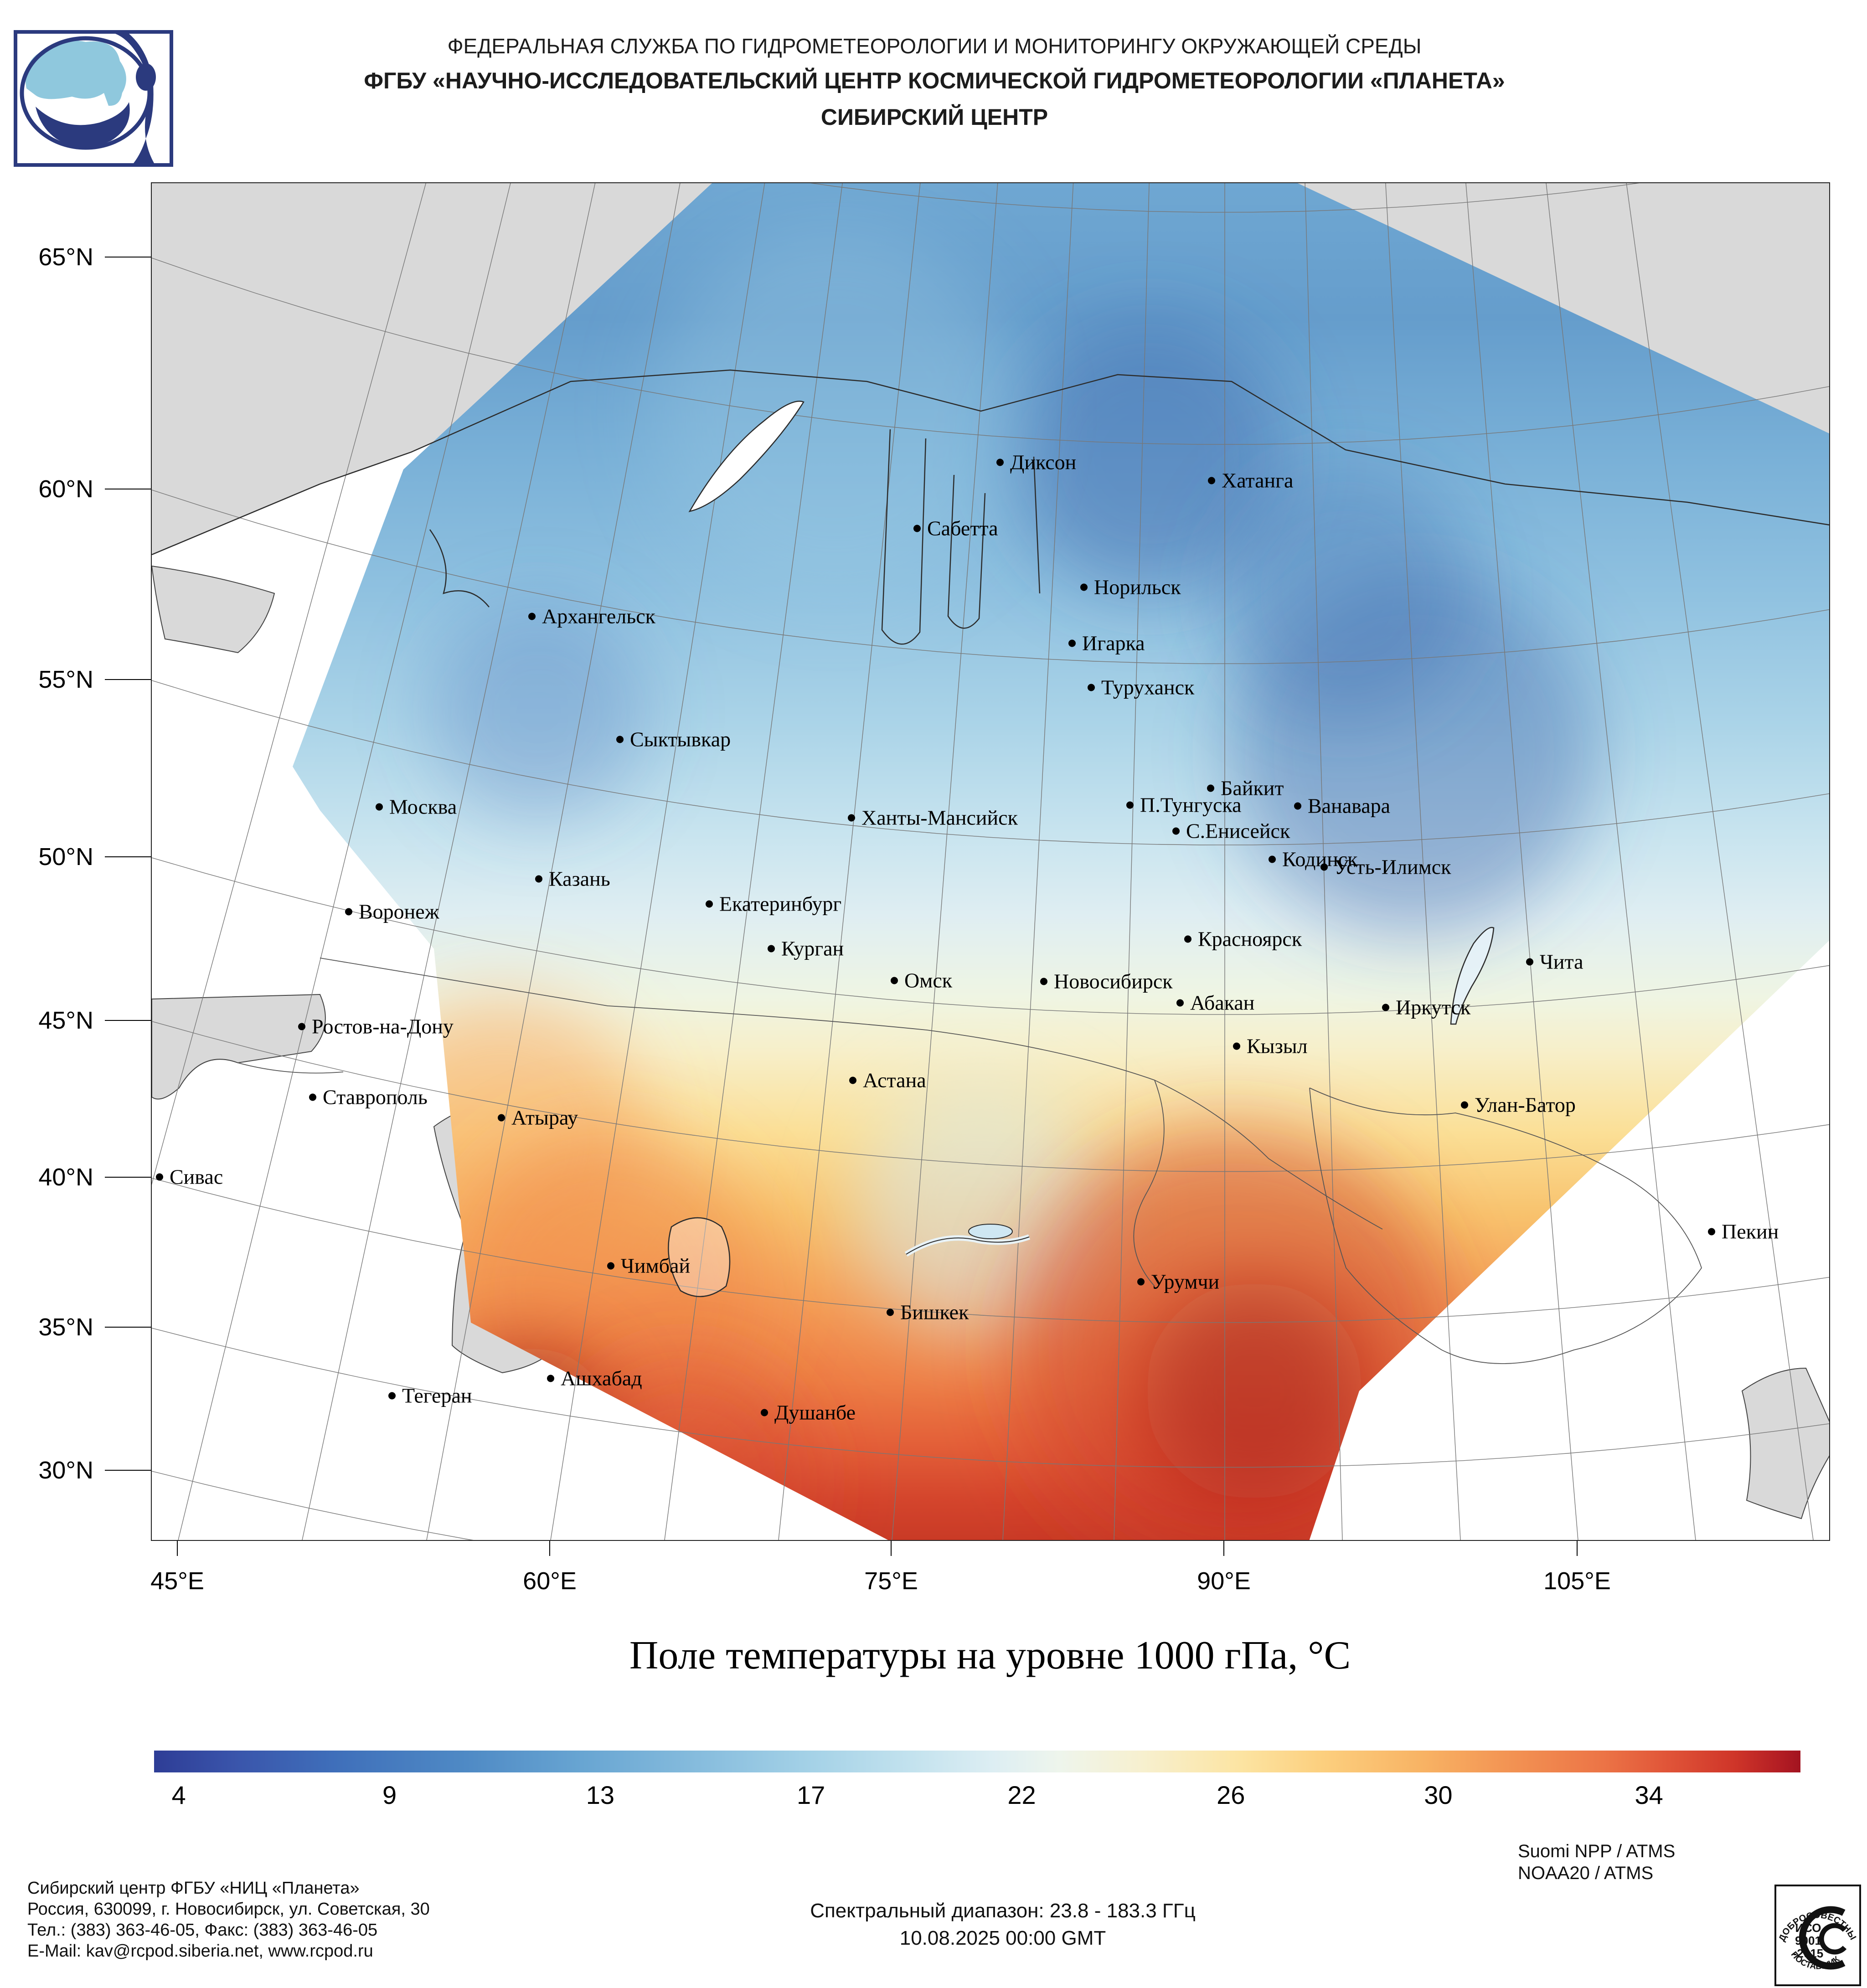  What do you see at coordinates (1277, 1046) in the screenshot?
I see `city-label: Кызыл` at bounding box center [1277, 1046].